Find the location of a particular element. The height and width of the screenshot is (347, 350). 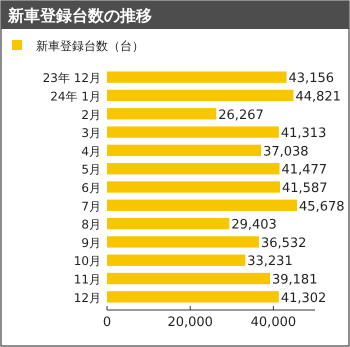

y-tick-label: 6月 is located at coordinates (91, 188).